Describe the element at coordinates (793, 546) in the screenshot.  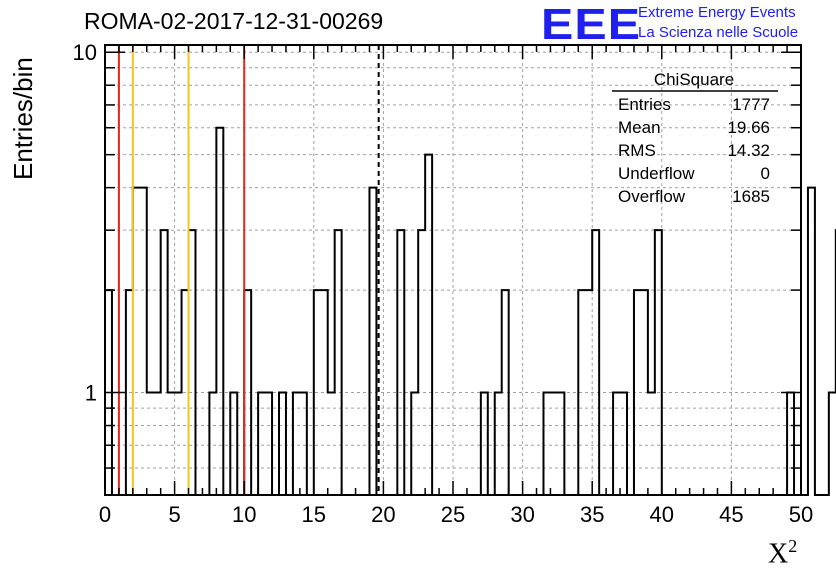
I see `x-axis-label-sup: 2` at that location.